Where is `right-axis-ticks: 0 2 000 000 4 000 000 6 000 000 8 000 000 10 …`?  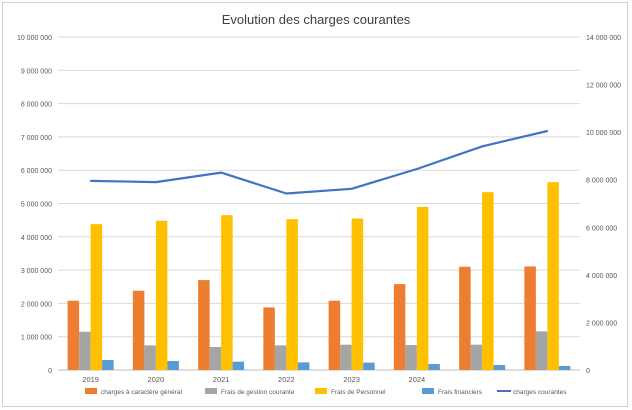 right-axis-ticks: 0 2 000 000 4 000 000 6 000 000 8 000 000 10 … is located at coordinates (603, 205).